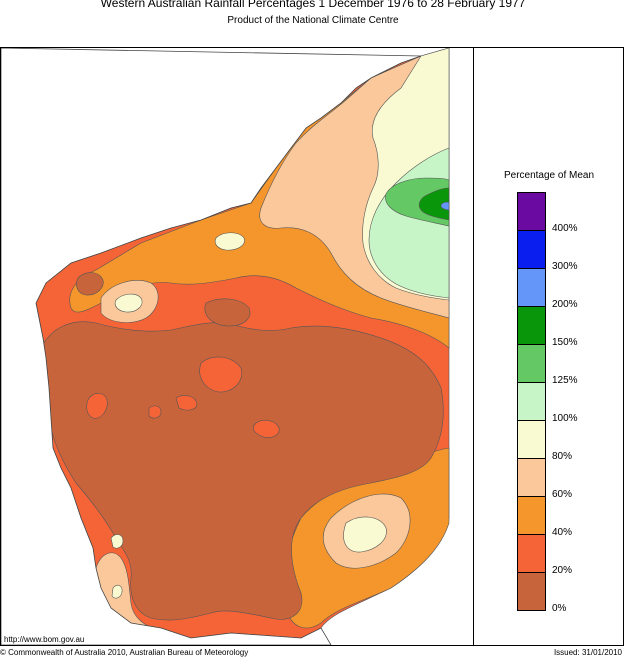 The image size is (626, 658). I want to click on legend-tick-label: 400%, so click(565, 228).